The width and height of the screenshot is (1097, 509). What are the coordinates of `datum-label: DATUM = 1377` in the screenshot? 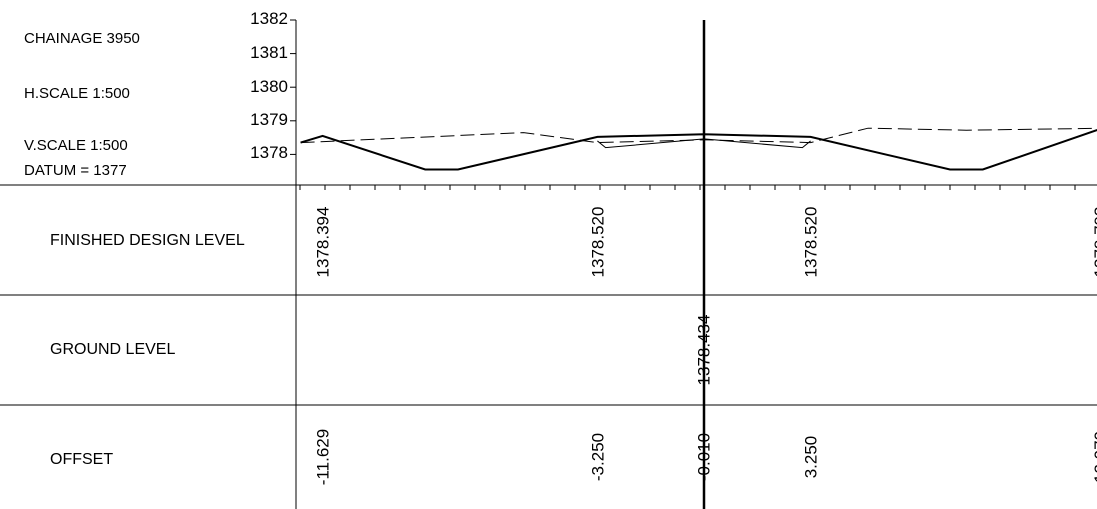 It's located at (75, 170).